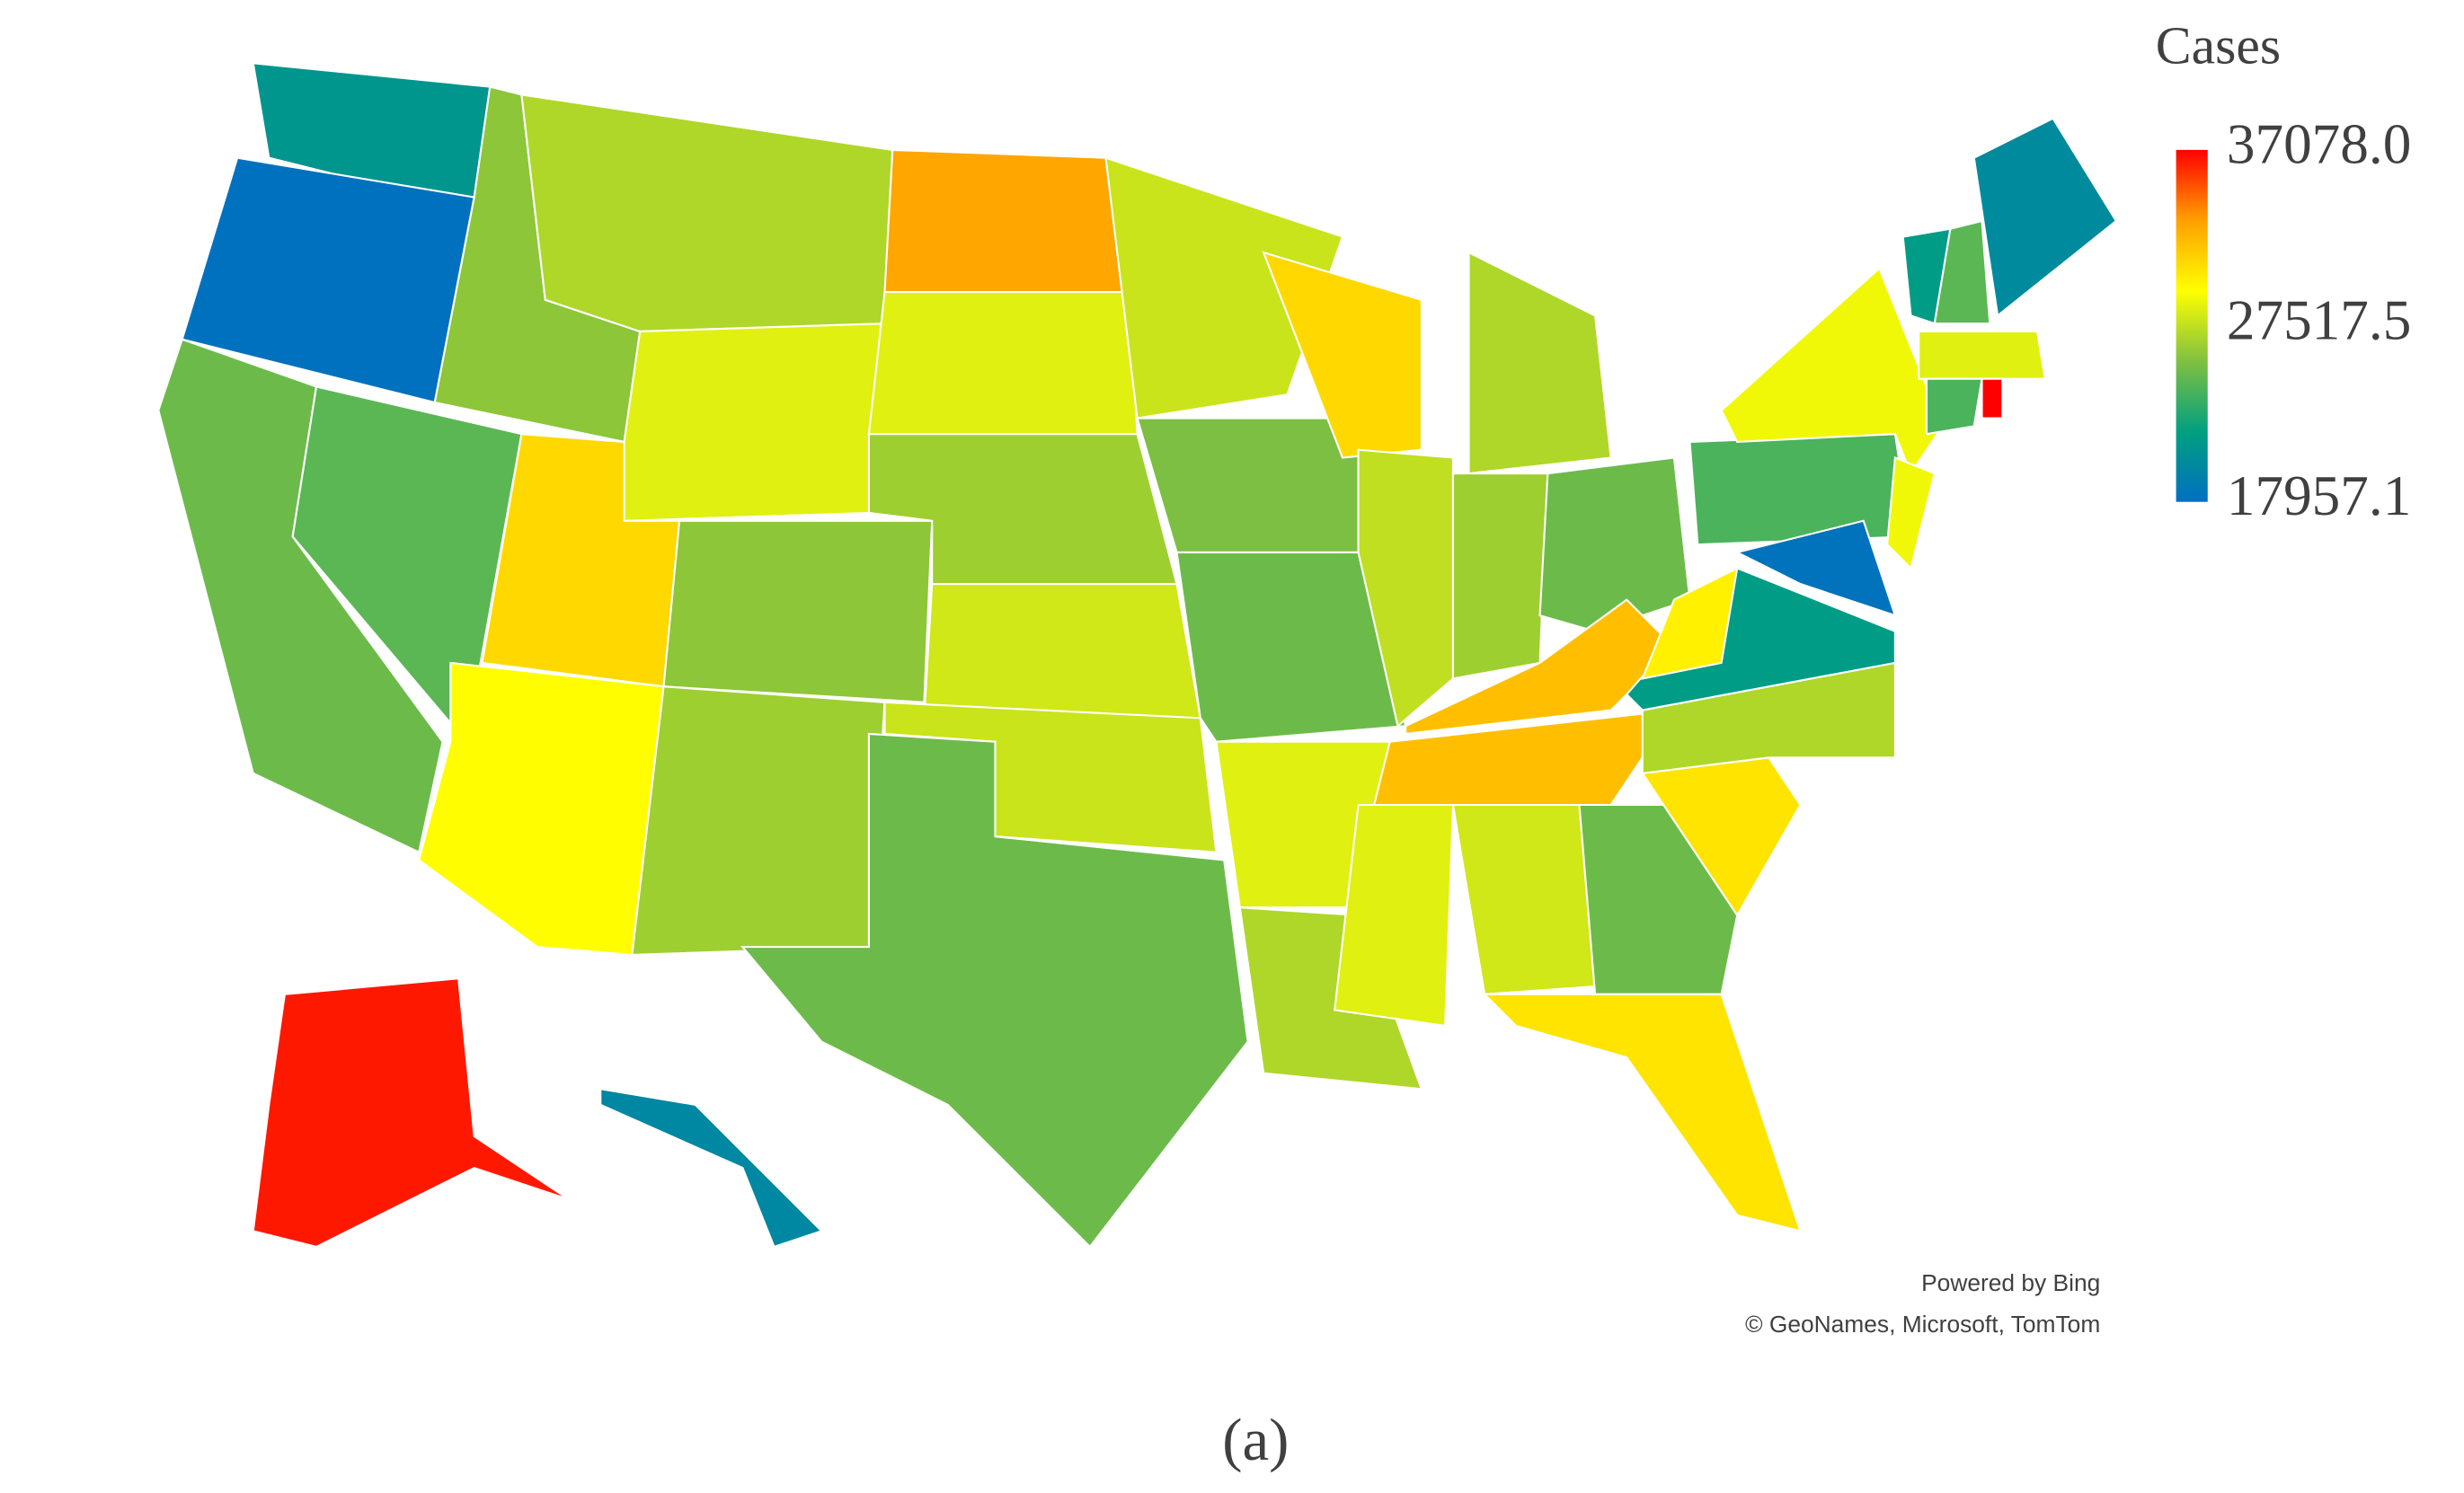 This screenshot has width=2464, height=1493. What do you see at coordinates (2319, 495) in the screenshot?
I see `colorbar-tick-label: 17957.1` at bounding box center [2319, 495].